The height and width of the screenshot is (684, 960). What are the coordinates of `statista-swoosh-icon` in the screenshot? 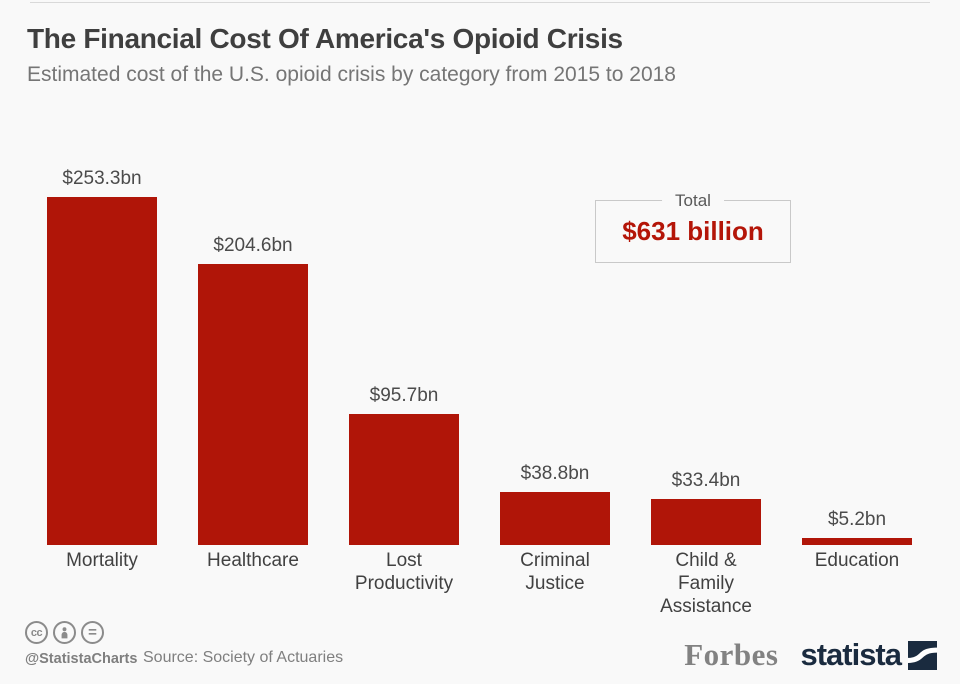 It's located at (922, 655).